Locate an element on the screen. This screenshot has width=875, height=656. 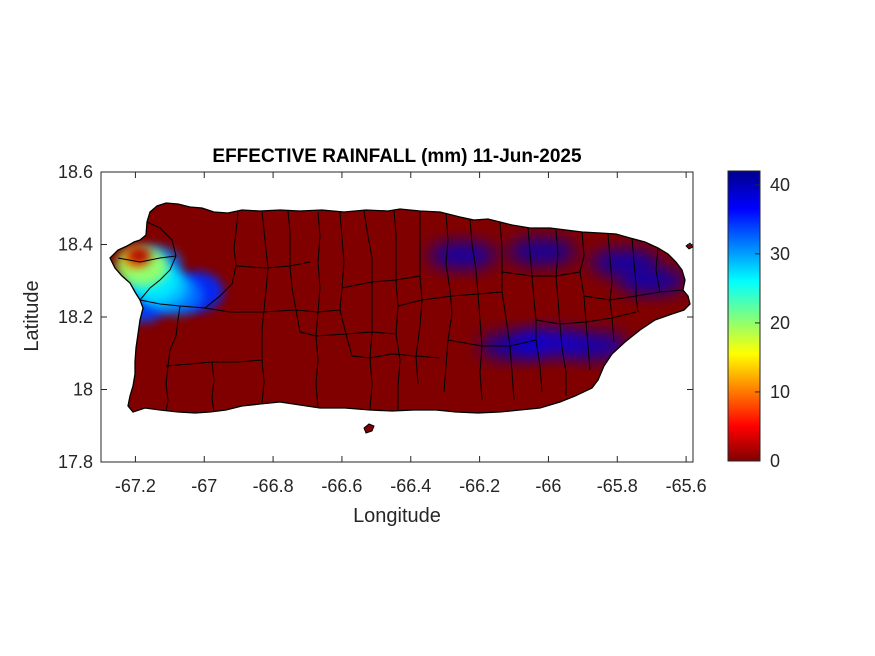
y-tick-label: 18.6 is located at coordinates (75, 172).